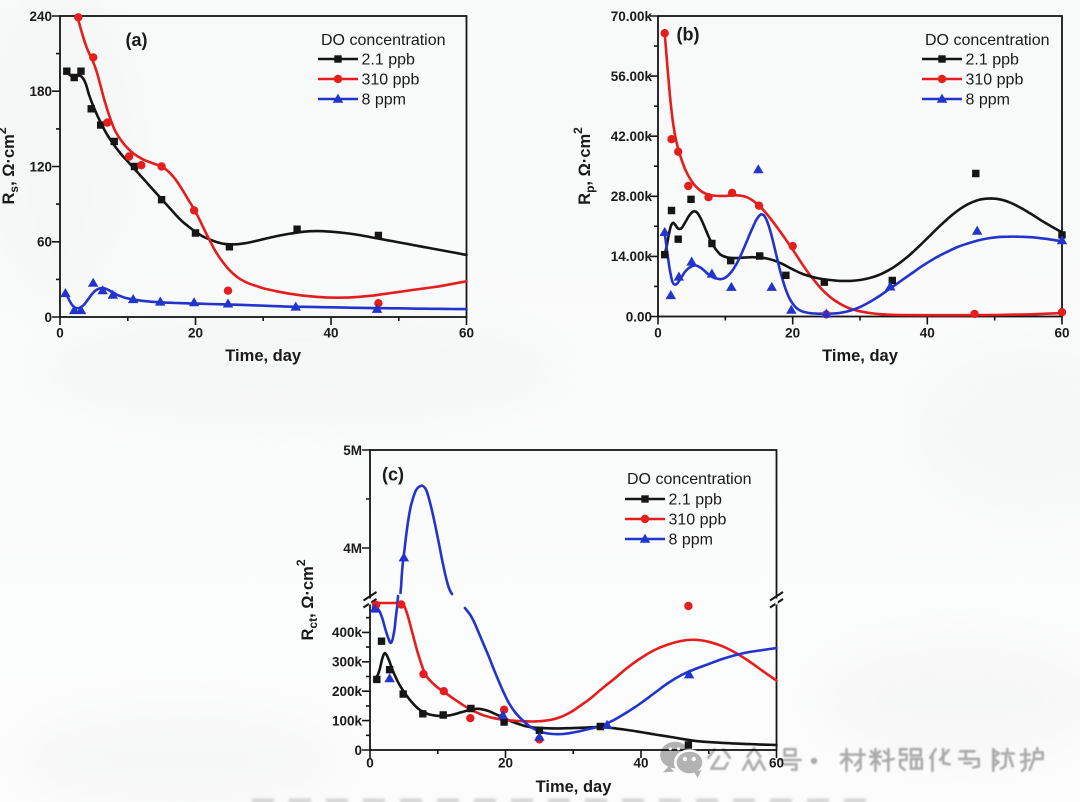 The width and height of the screenshot is (1080, 802). What do you see at coordinates (632, 16) in the screenshot?
I see `svg-text: 70.00k` at bounding box center [632, 16].